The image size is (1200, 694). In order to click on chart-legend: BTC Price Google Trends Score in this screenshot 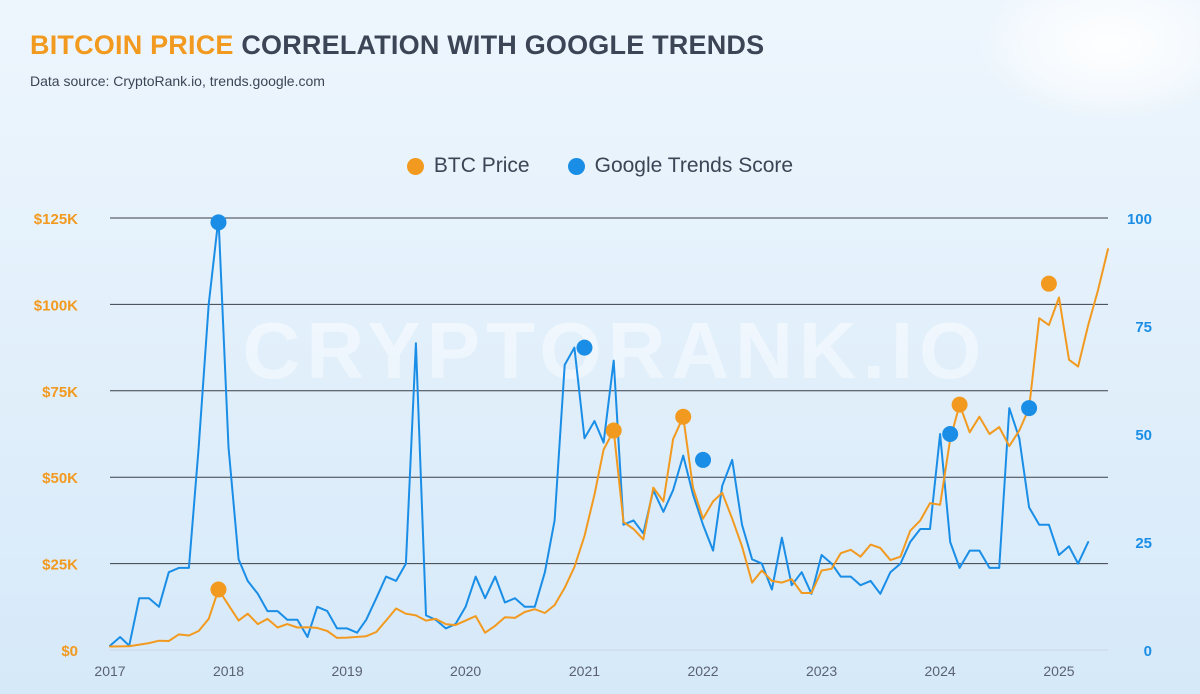, I will do `click(600, 166)`.